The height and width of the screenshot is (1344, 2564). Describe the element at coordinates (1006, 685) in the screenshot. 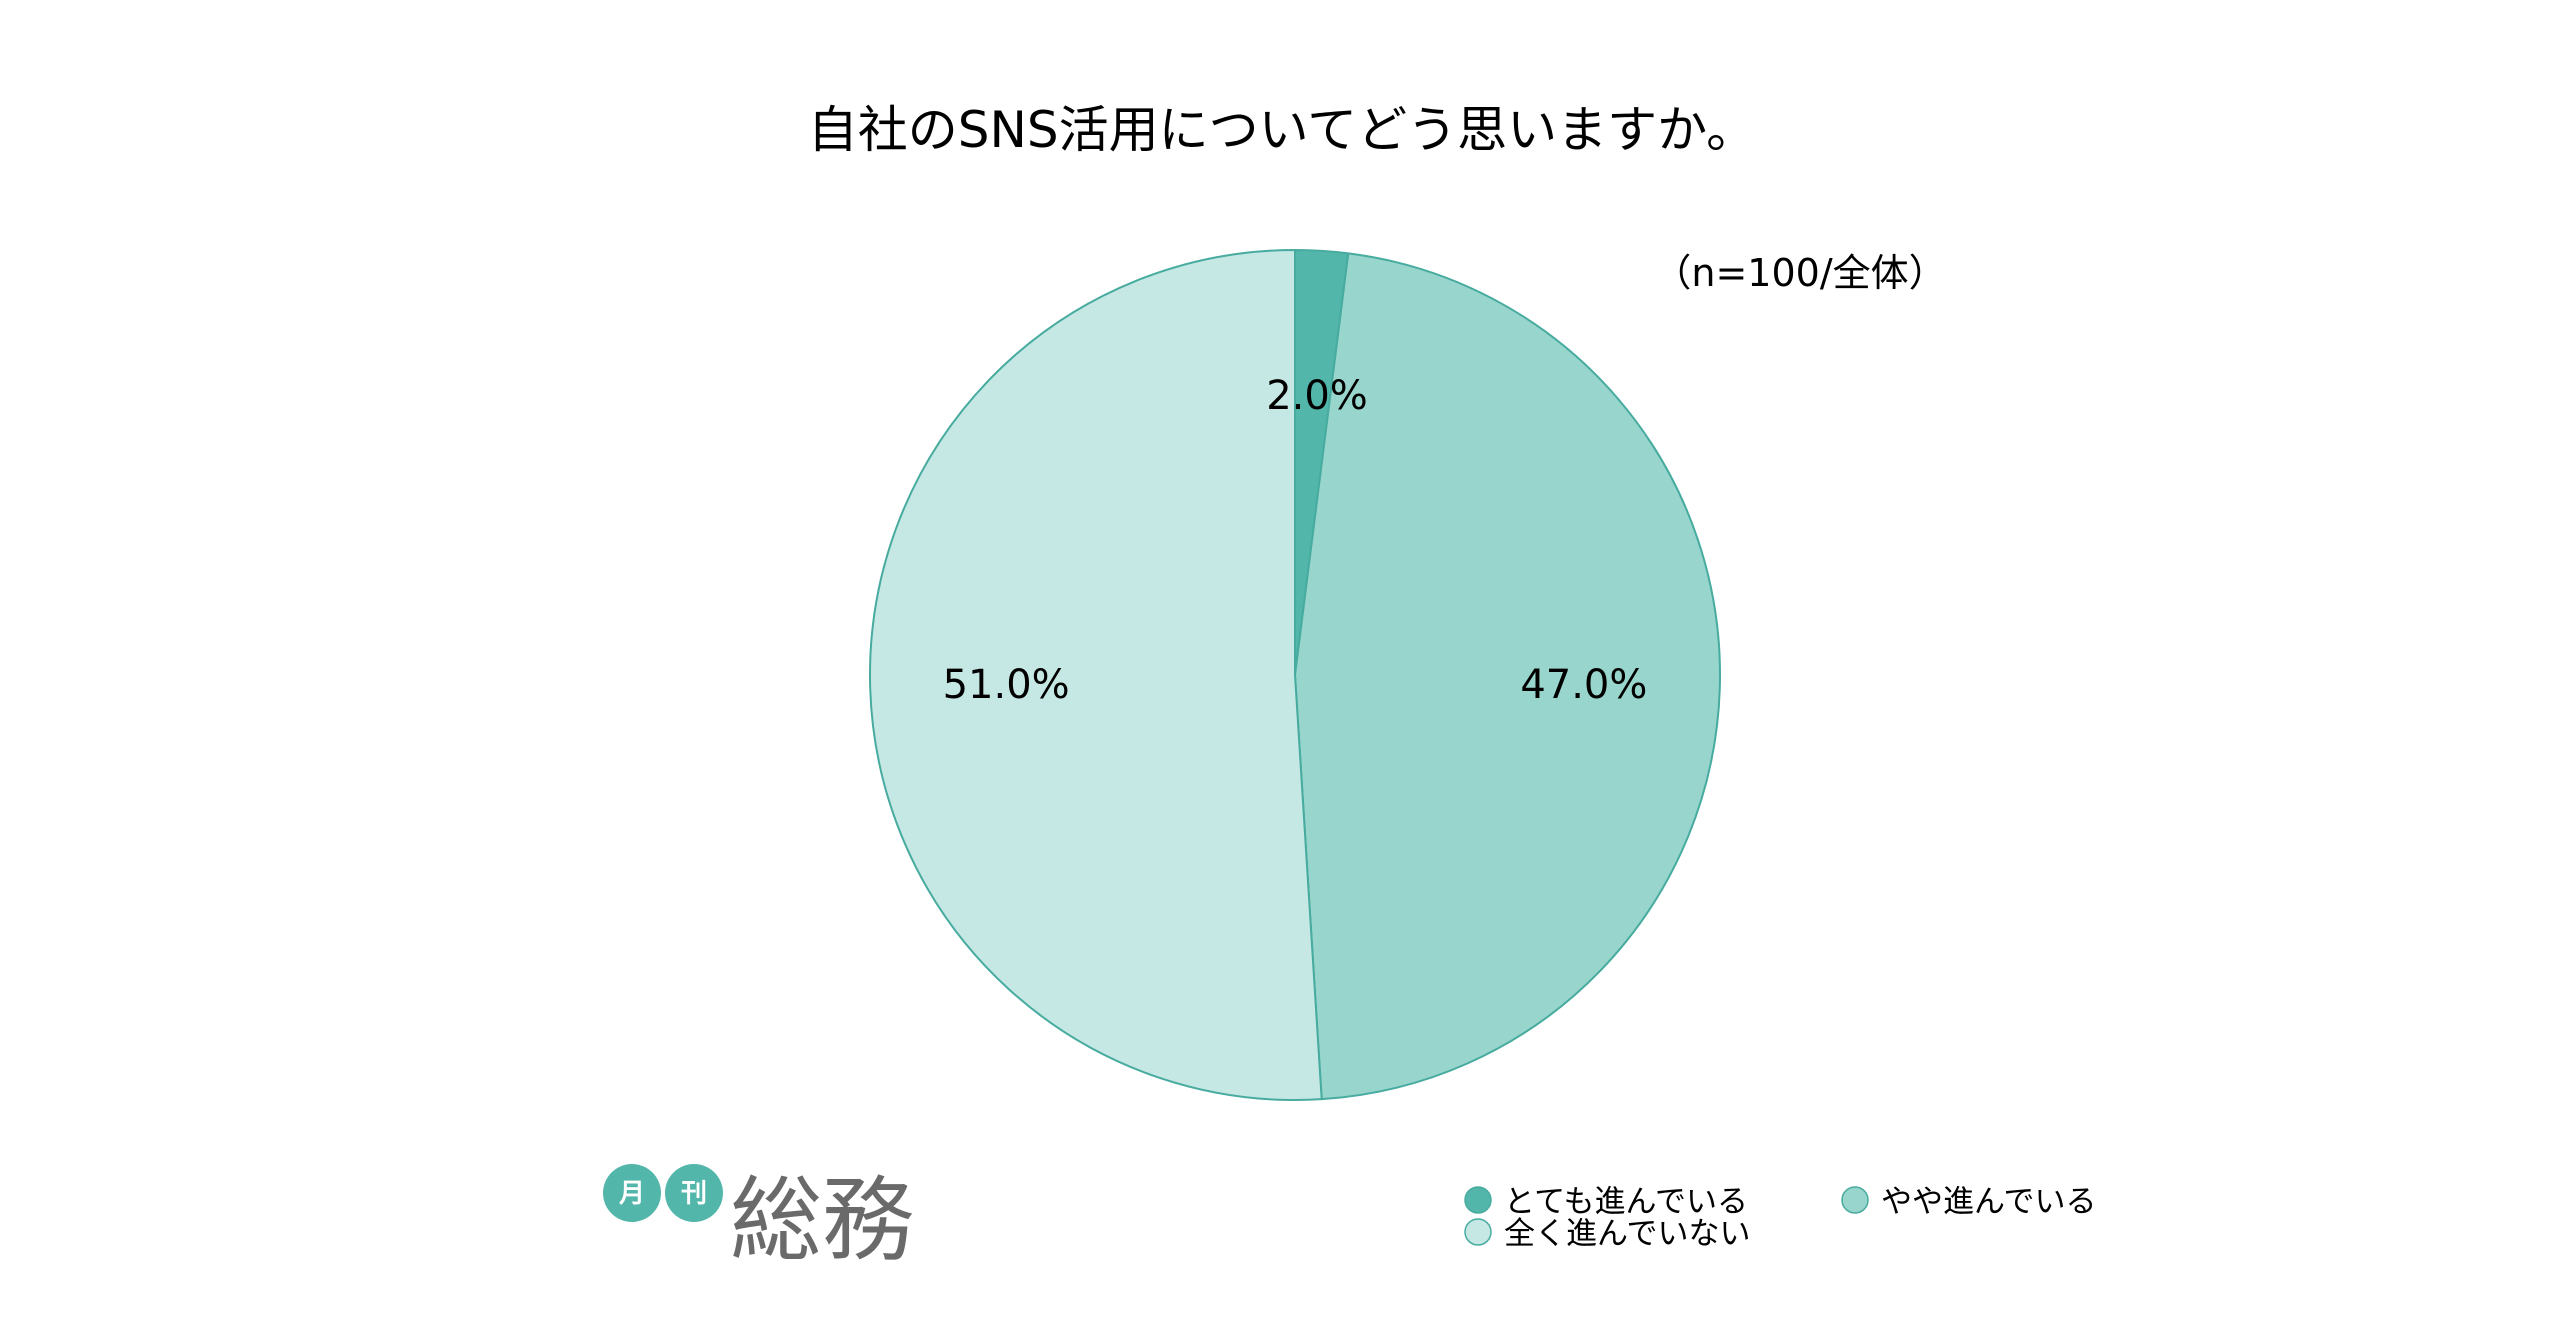

I see `pie-slice-label-3: 51.0%` at that location.